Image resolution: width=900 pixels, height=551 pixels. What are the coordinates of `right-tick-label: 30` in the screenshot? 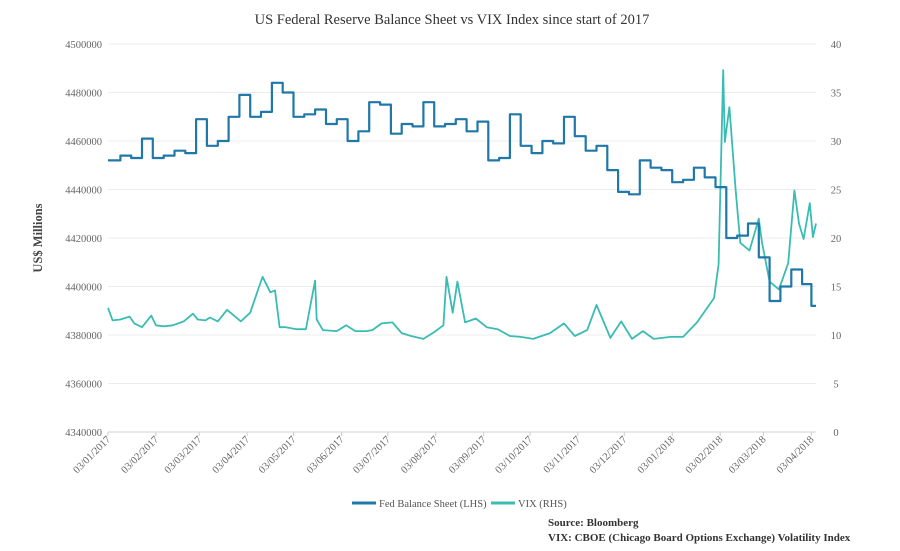 It's located at (836, 142).